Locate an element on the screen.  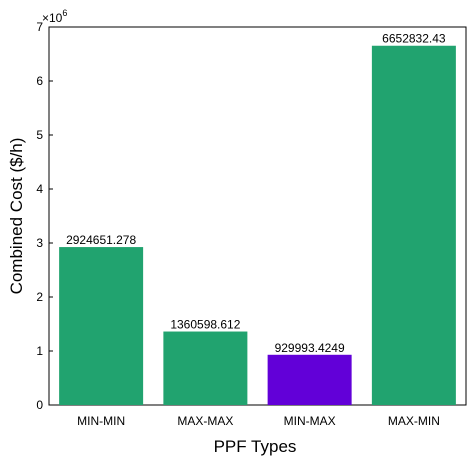
y-tick-label: 1 is located at coordinates (39, 351).